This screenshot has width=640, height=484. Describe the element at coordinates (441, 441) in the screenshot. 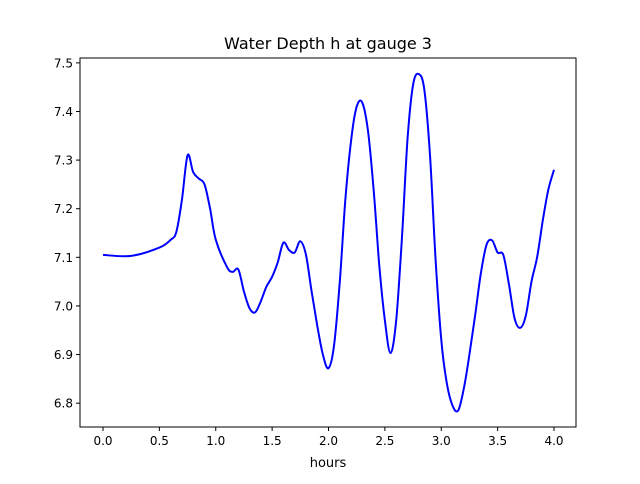

I see `x-tick-label: 3.0` at that location.